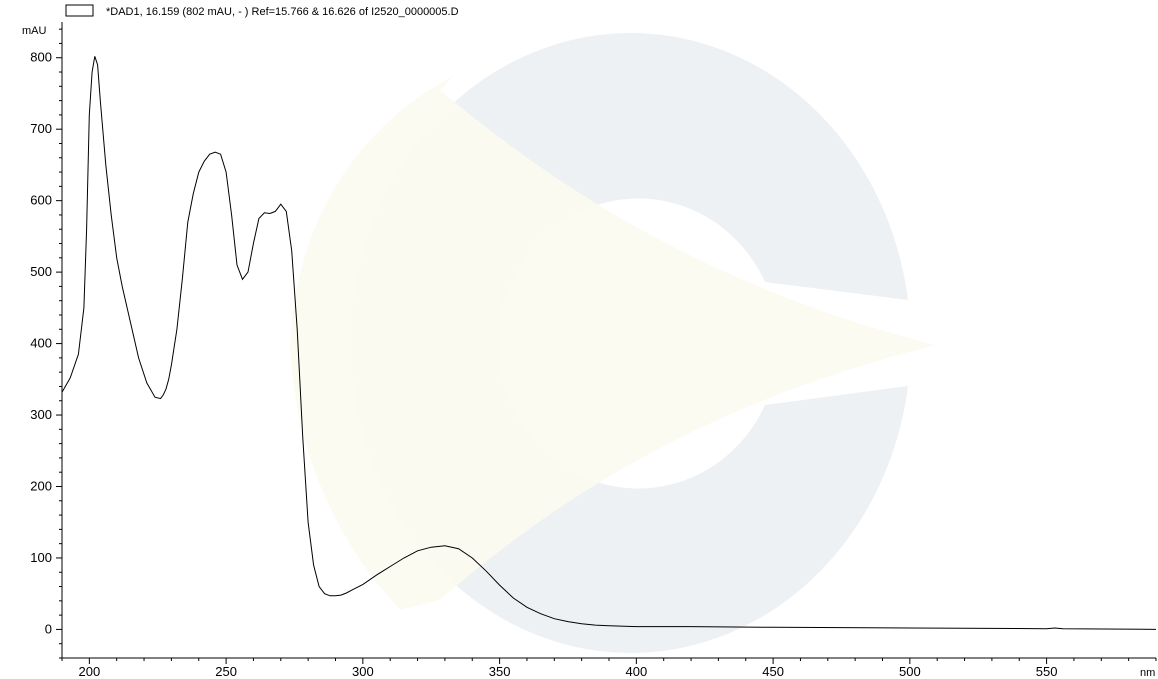 The height and width of the screenshot is (679, 1158). I want to click on y-axis-ticks: 0 100 200 300 400 500 600 700 800, so click(46, 343).